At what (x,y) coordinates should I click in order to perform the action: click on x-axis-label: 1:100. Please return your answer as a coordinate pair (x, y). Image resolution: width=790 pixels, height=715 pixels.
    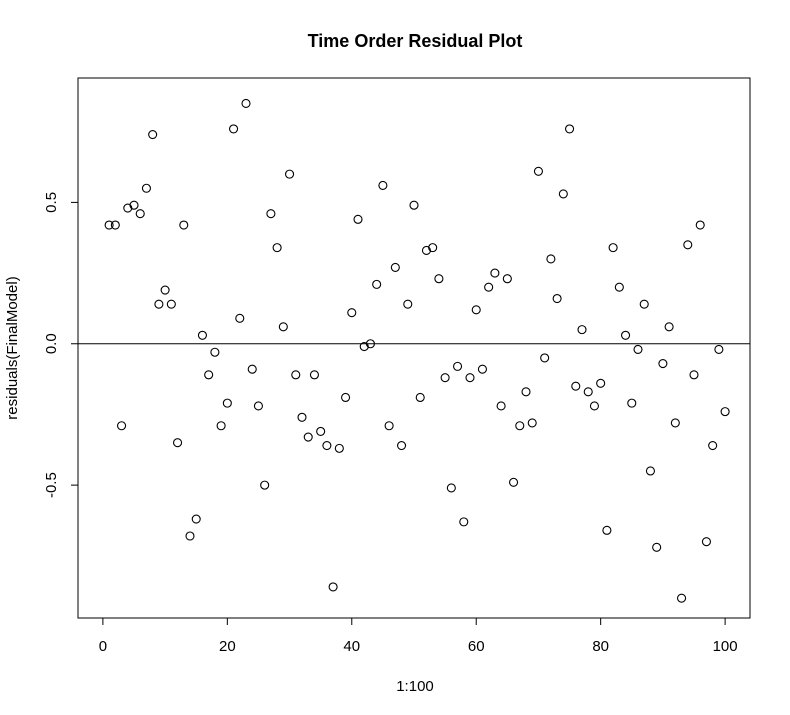
    Looking at the image, I should click on (415, 686).